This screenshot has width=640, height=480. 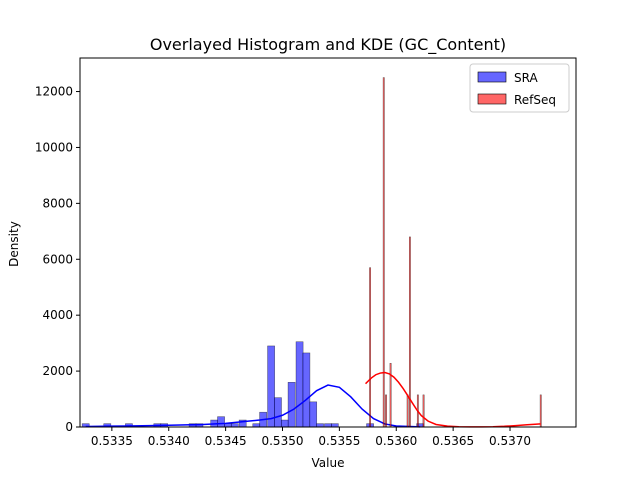 What do you see at coordinates (535, 100) in the screenshot?
I see `legend-label-refseq: RefSeq` at bounding box center [535, 100].